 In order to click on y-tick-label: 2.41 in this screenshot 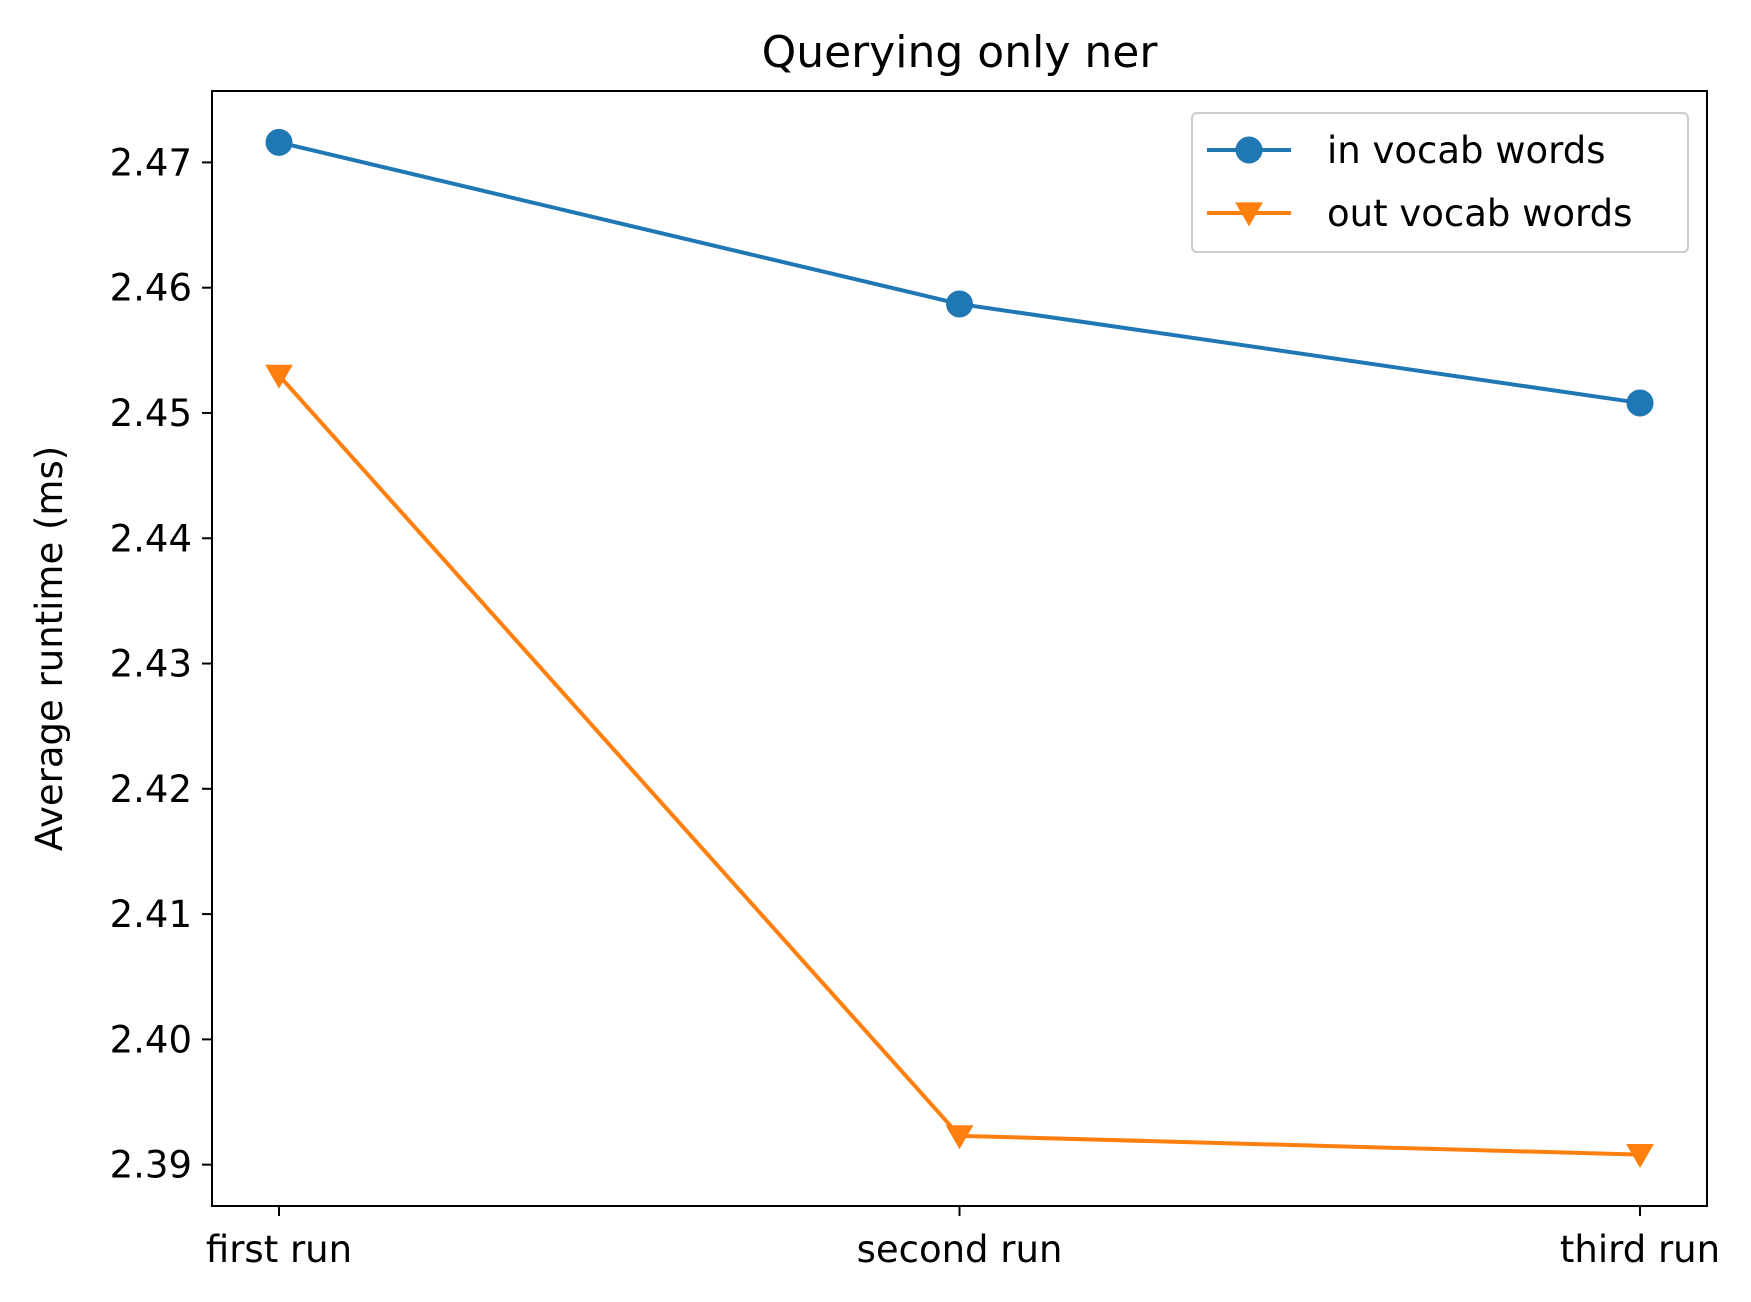, I will do `click(151, 914)`.